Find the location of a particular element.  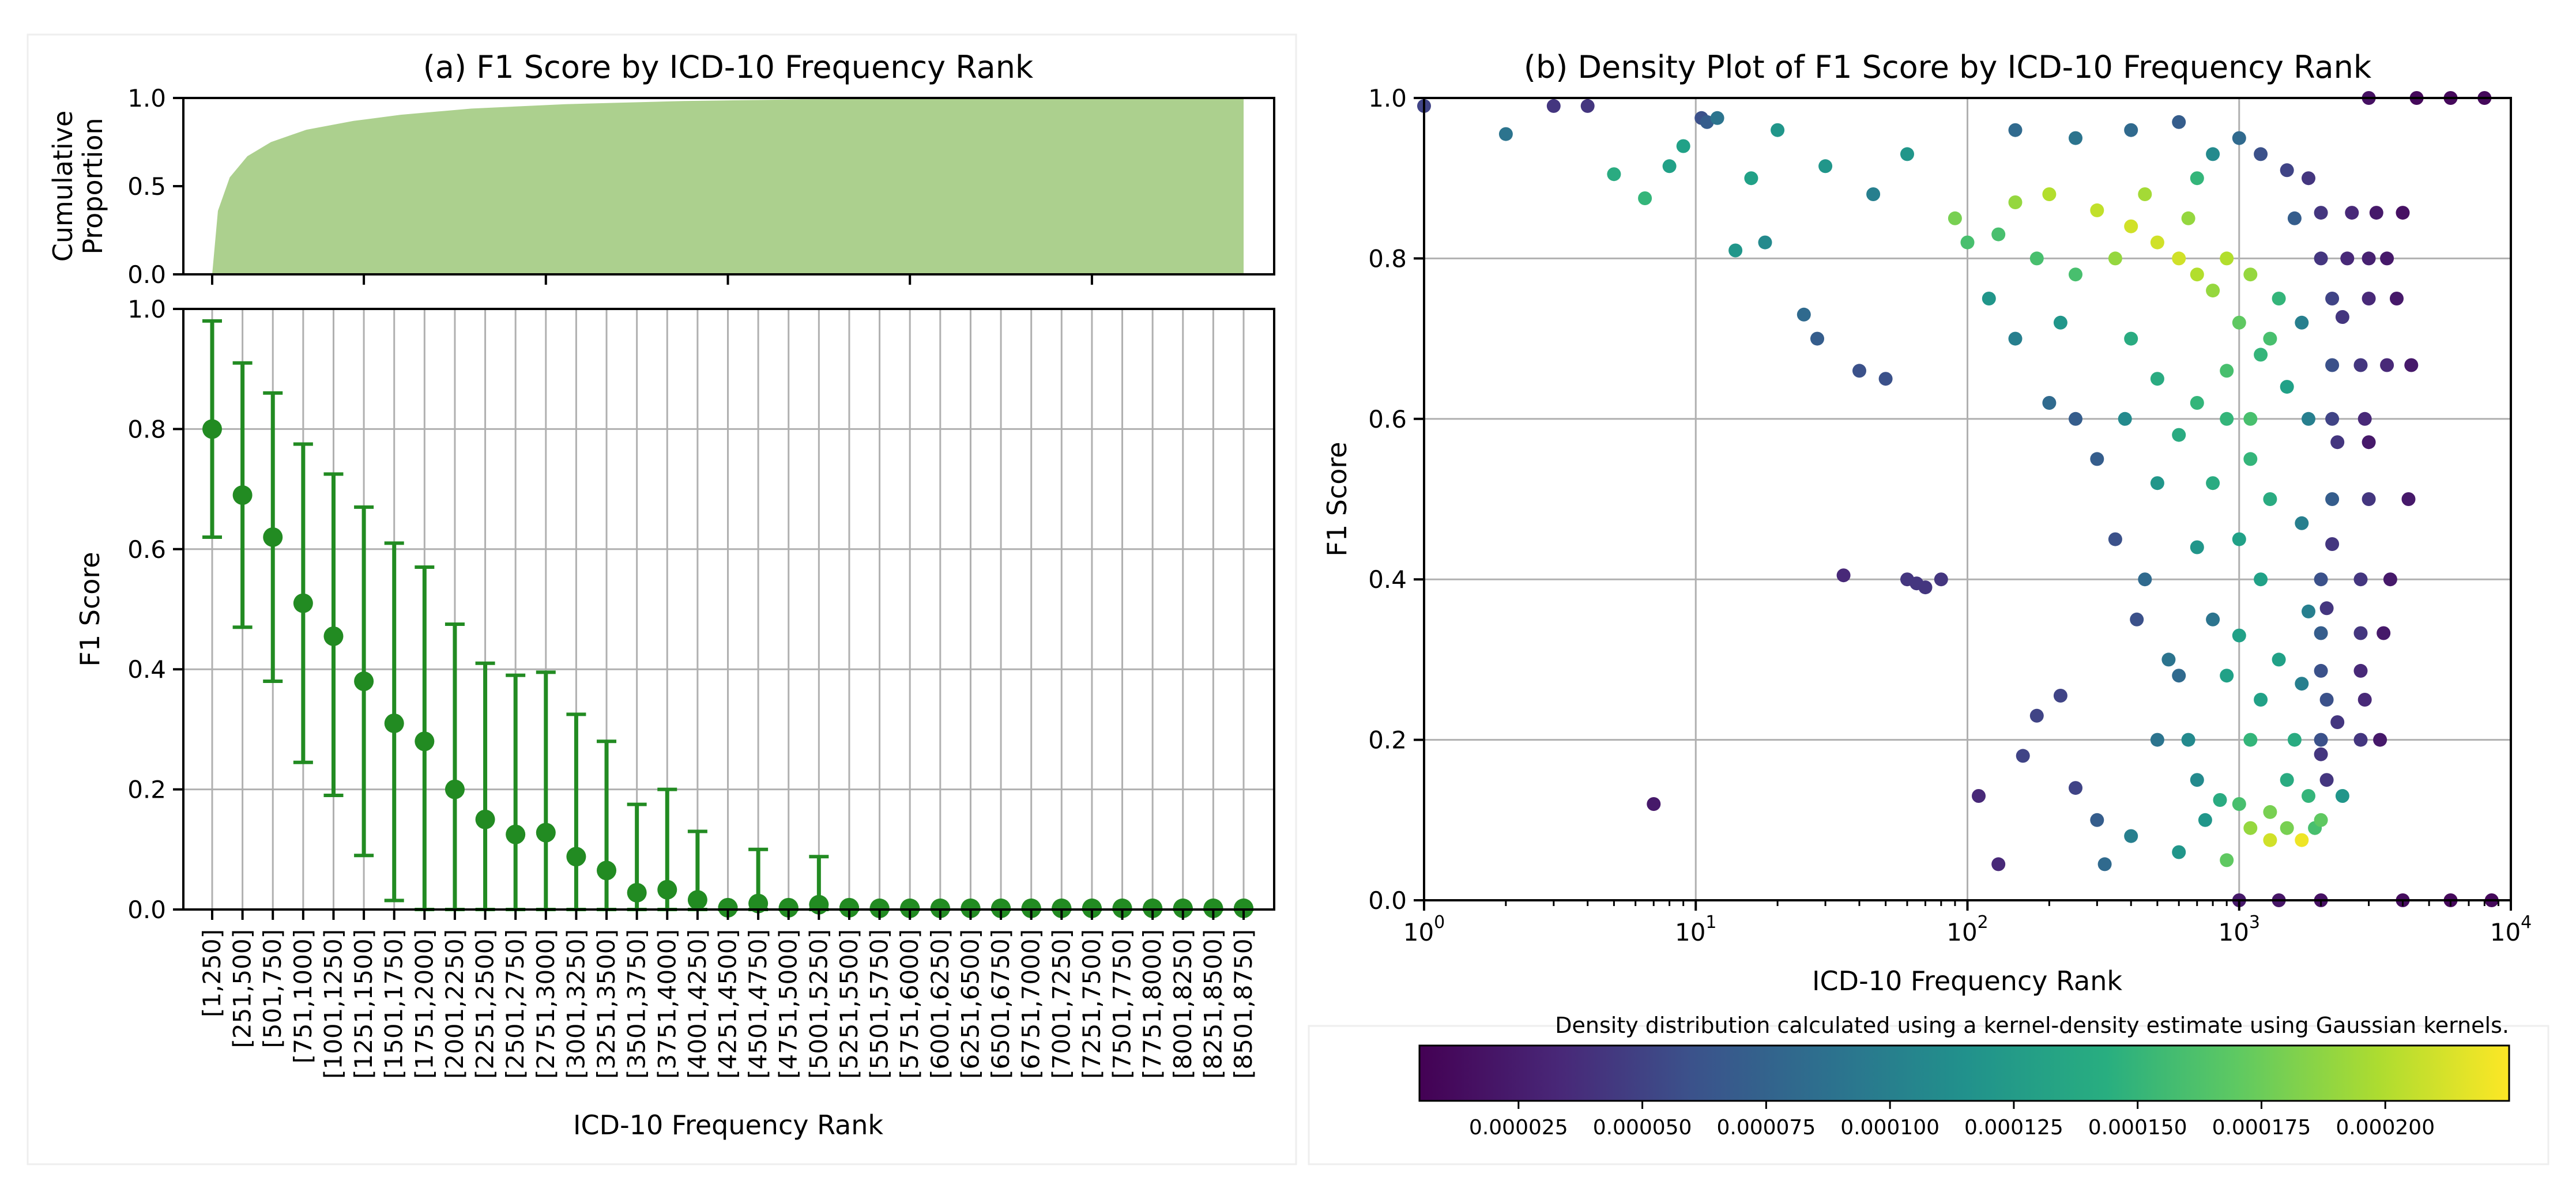

scatter-y-tick-label: 0.6 is located at coordinates (1387, 419).